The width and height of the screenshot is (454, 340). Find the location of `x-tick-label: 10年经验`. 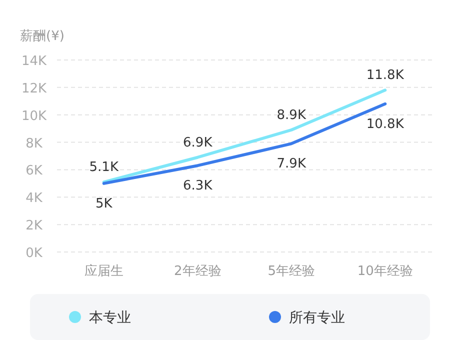

x-tick-label: 10年经验 is located at coordinates (385, 271).